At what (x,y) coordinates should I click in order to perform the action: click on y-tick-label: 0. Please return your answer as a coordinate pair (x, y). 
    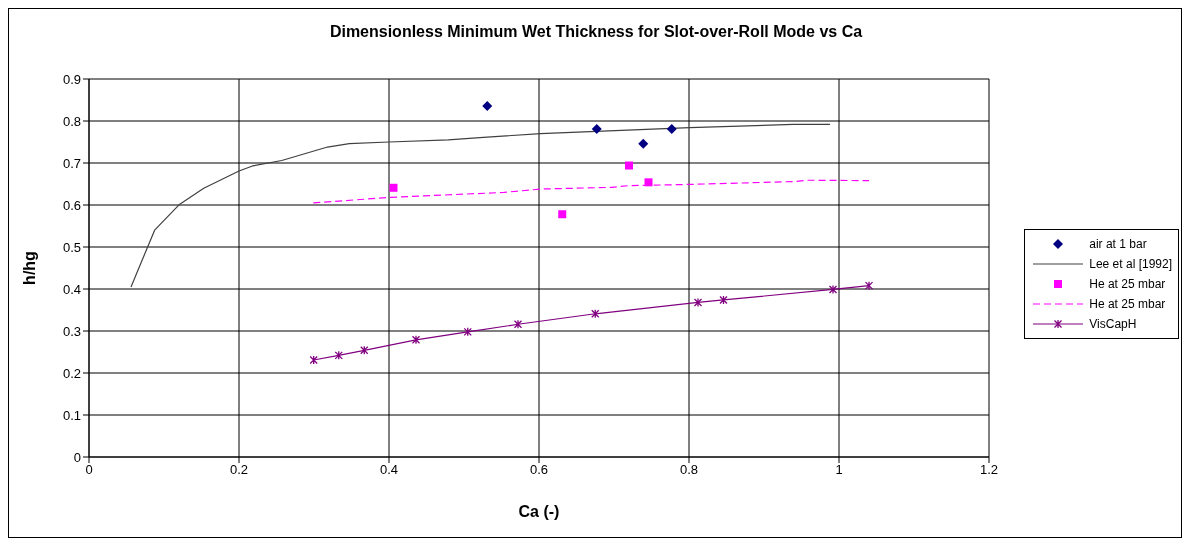
    Looking at the image, I should click on (77, 457).